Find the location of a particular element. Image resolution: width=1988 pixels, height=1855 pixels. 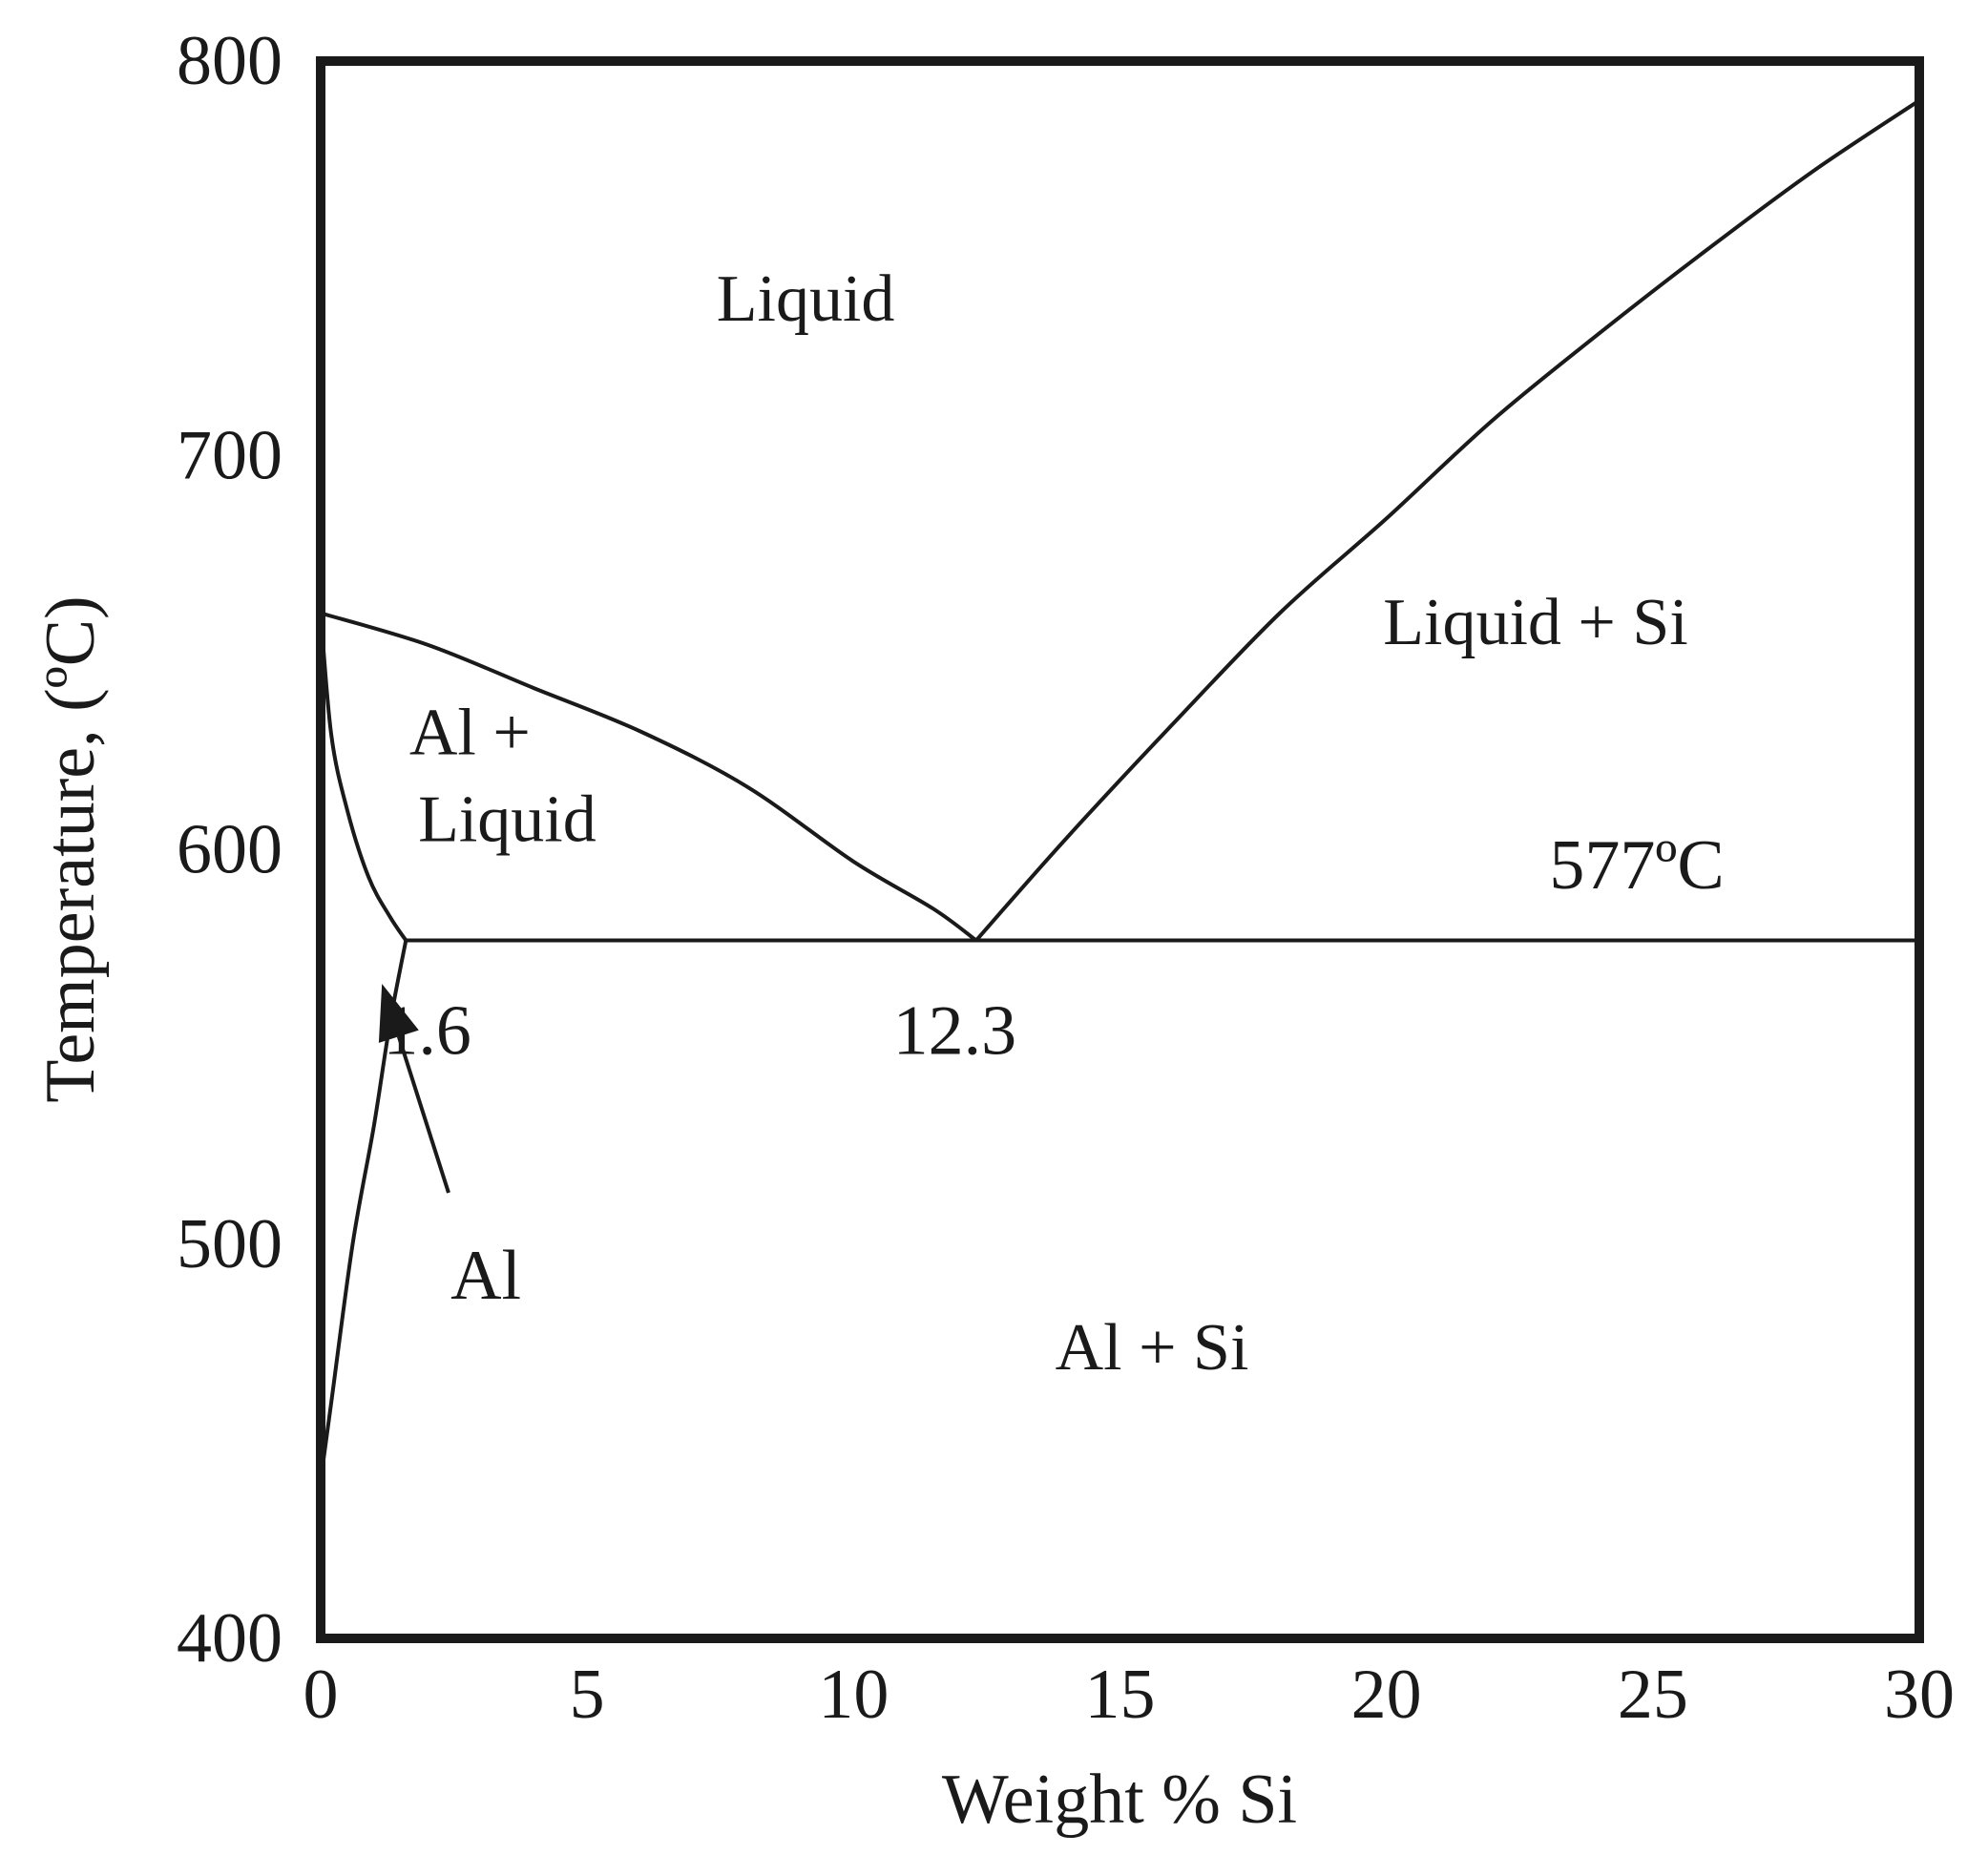

x-tick-label: 25 is located at coordinates (1653, 1695).